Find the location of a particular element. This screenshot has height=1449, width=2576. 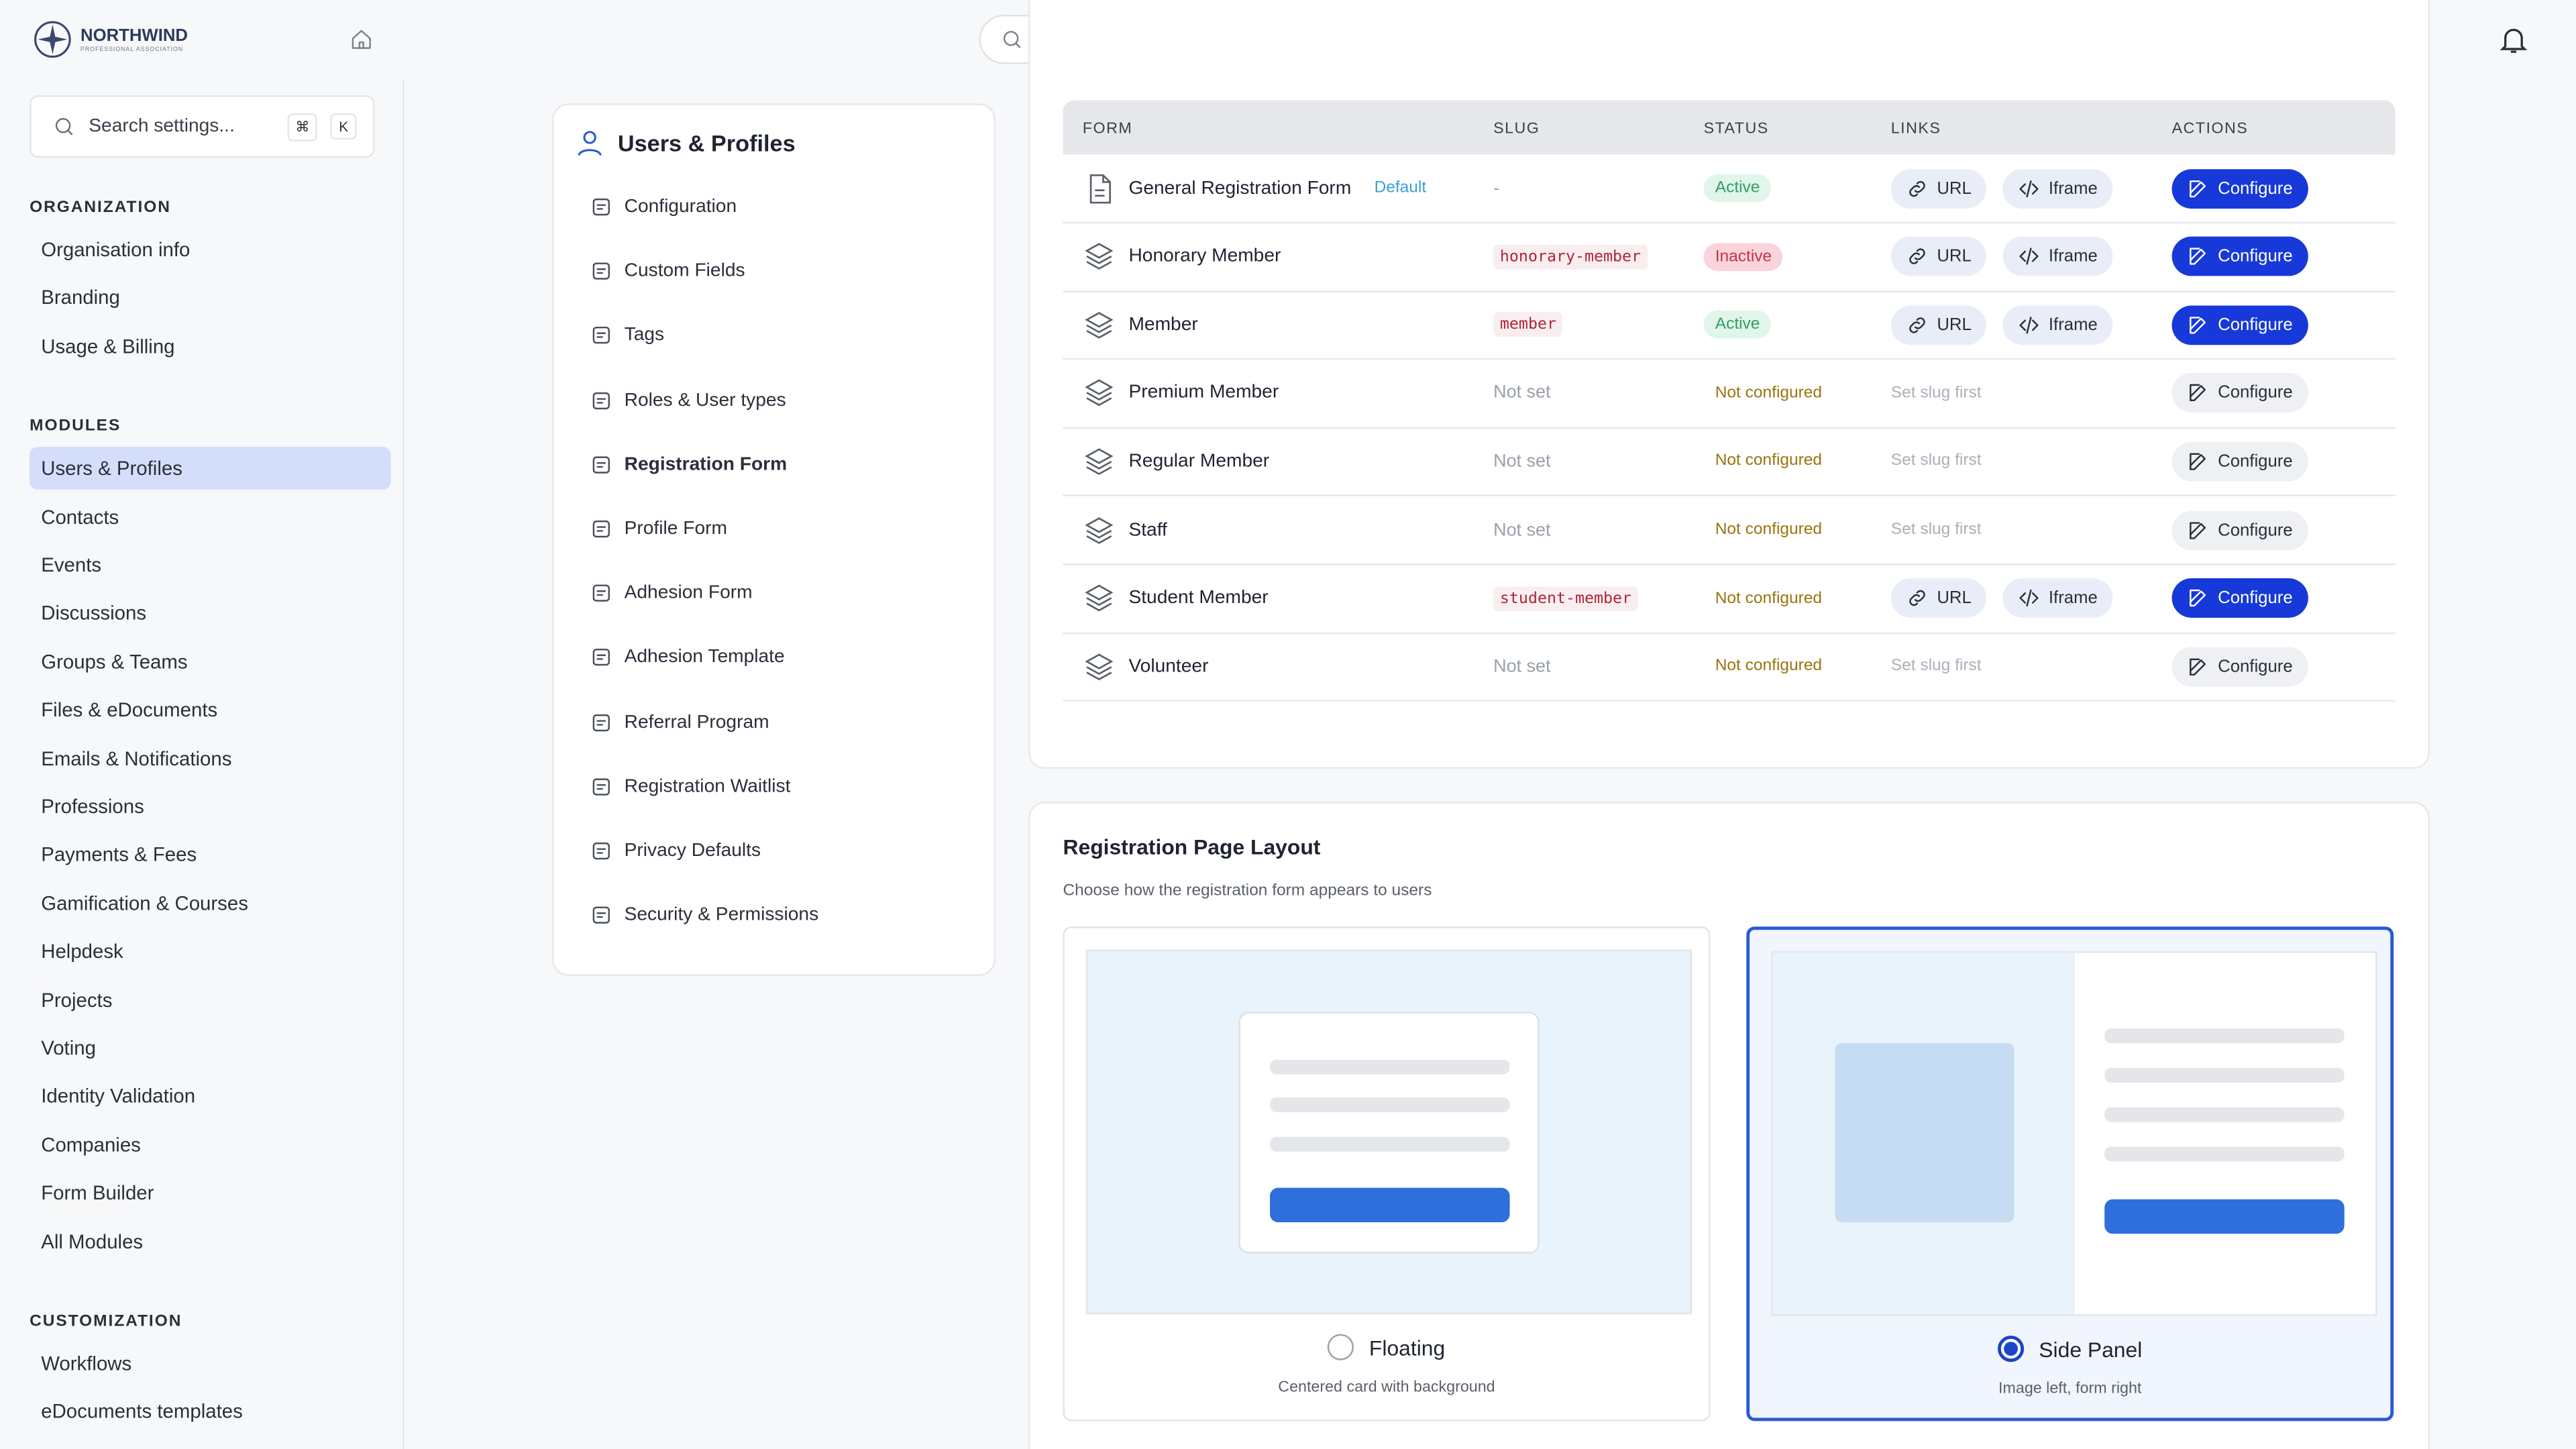

nav-item: Organisation info is located at coordinates (116, 250).